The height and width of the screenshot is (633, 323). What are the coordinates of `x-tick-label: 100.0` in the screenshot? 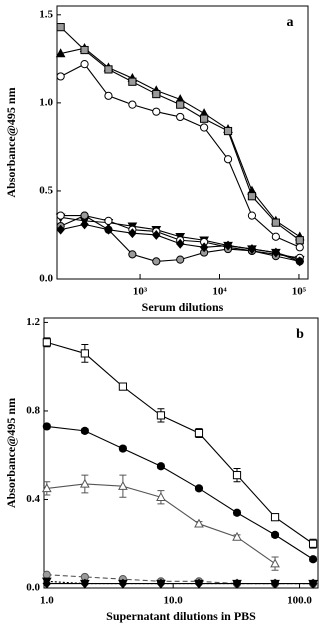 It's located at (299, 601).